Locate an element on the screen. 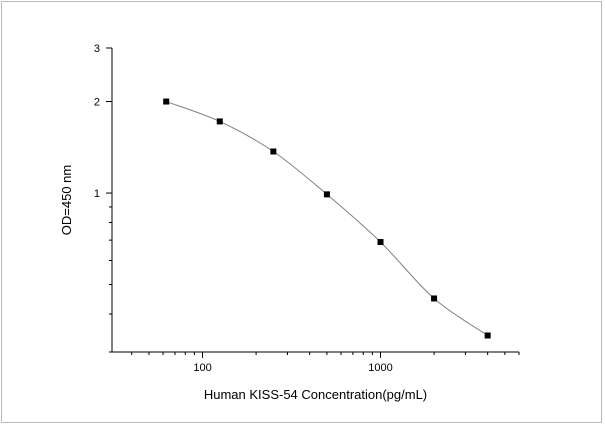 Image resolution: width=605 pixels, height=426 pixels. y-axis-title: OD=450 nm is located at coordinates (66, 200).